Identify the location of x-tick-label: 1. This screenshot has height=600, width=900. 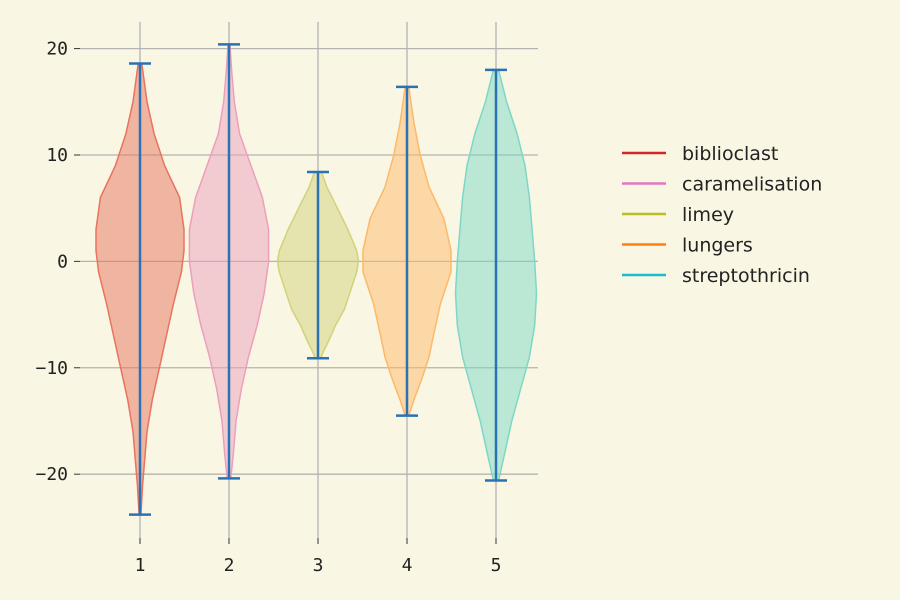
(140, 565).